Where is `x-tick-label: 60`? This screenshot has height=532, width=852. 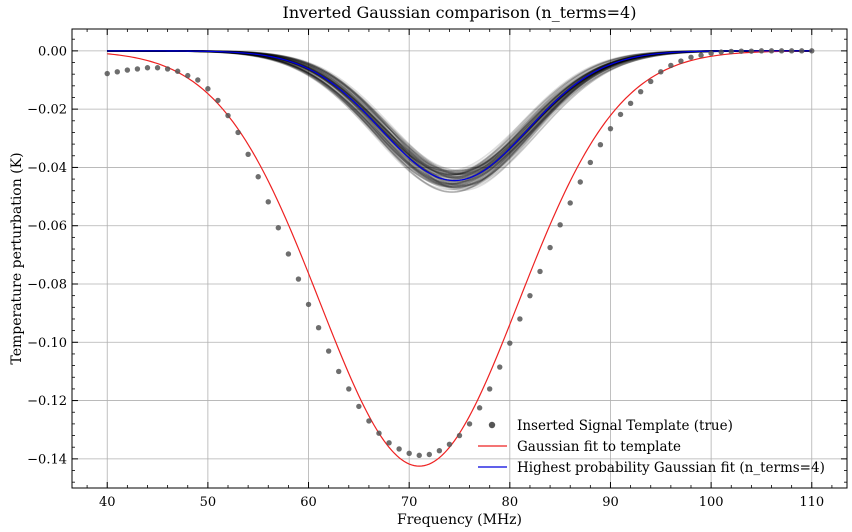
x-tick-label: 60 is located at coordinates (308, 502).